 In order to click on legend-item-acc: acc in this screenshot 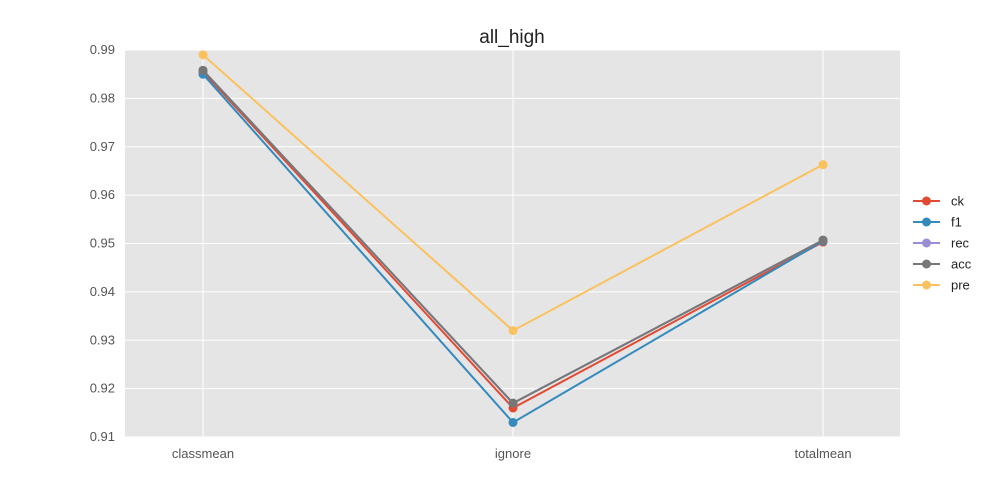, I will do `click(942, 264)`.